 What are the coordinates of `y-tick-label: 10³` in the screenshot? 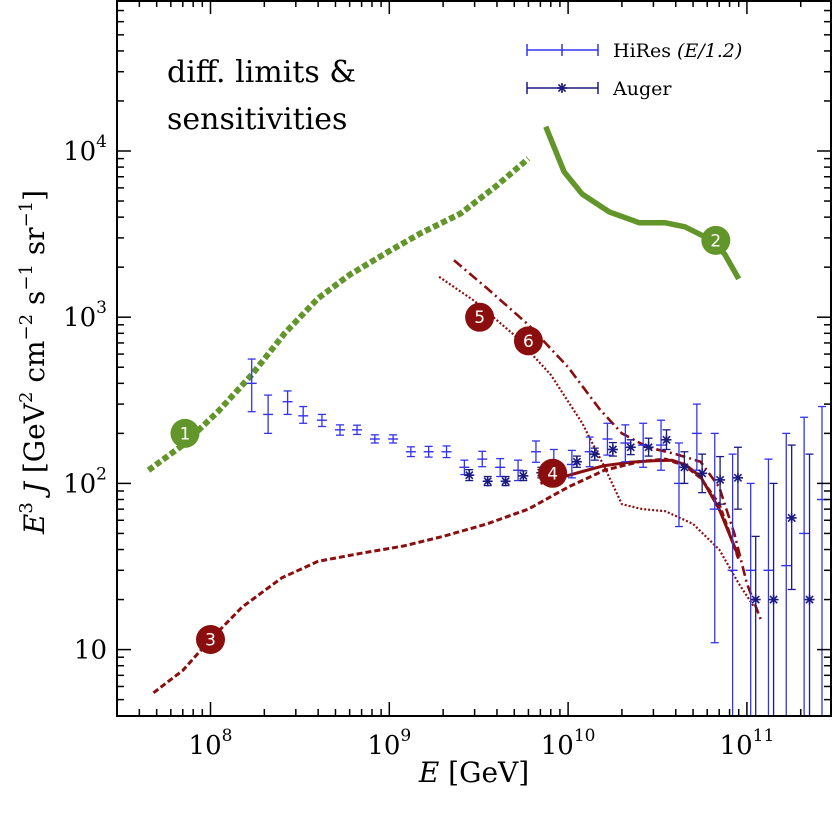 It's located at (85, 315).